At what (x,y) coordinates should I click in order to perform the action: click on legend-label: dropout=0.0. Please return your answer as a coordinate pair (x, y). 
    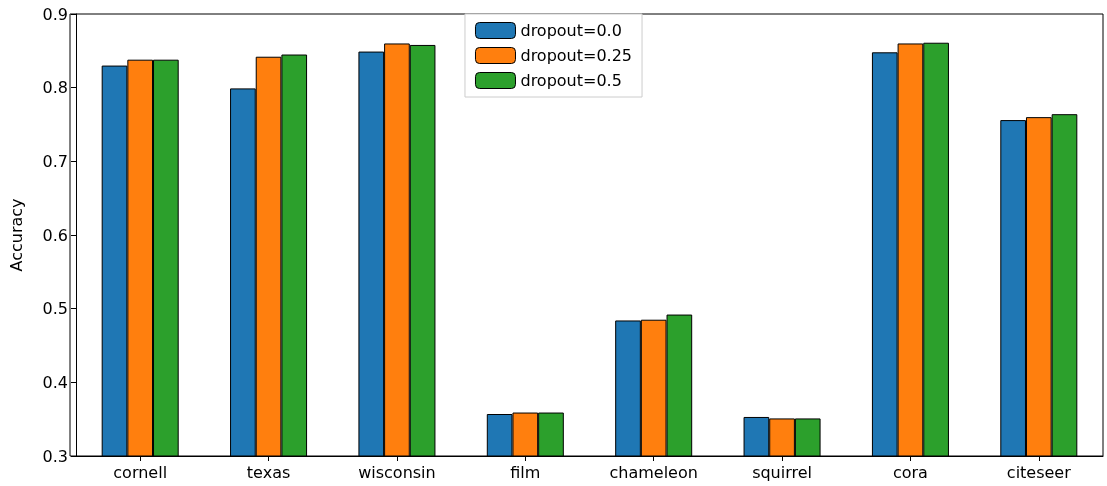
    Looking at the image, I should click on (571, 30).